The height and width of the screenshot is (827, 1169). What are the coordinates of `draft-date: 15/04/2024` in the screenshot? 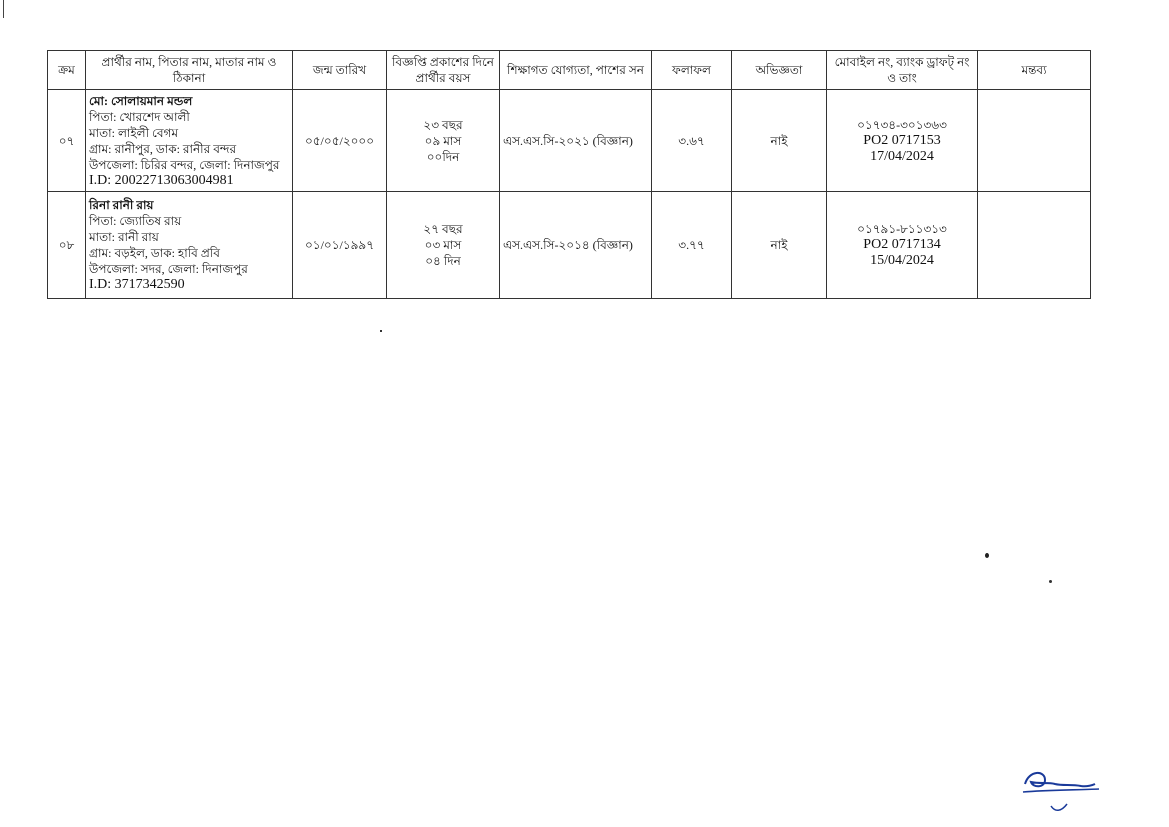 It's located at (902, 260).